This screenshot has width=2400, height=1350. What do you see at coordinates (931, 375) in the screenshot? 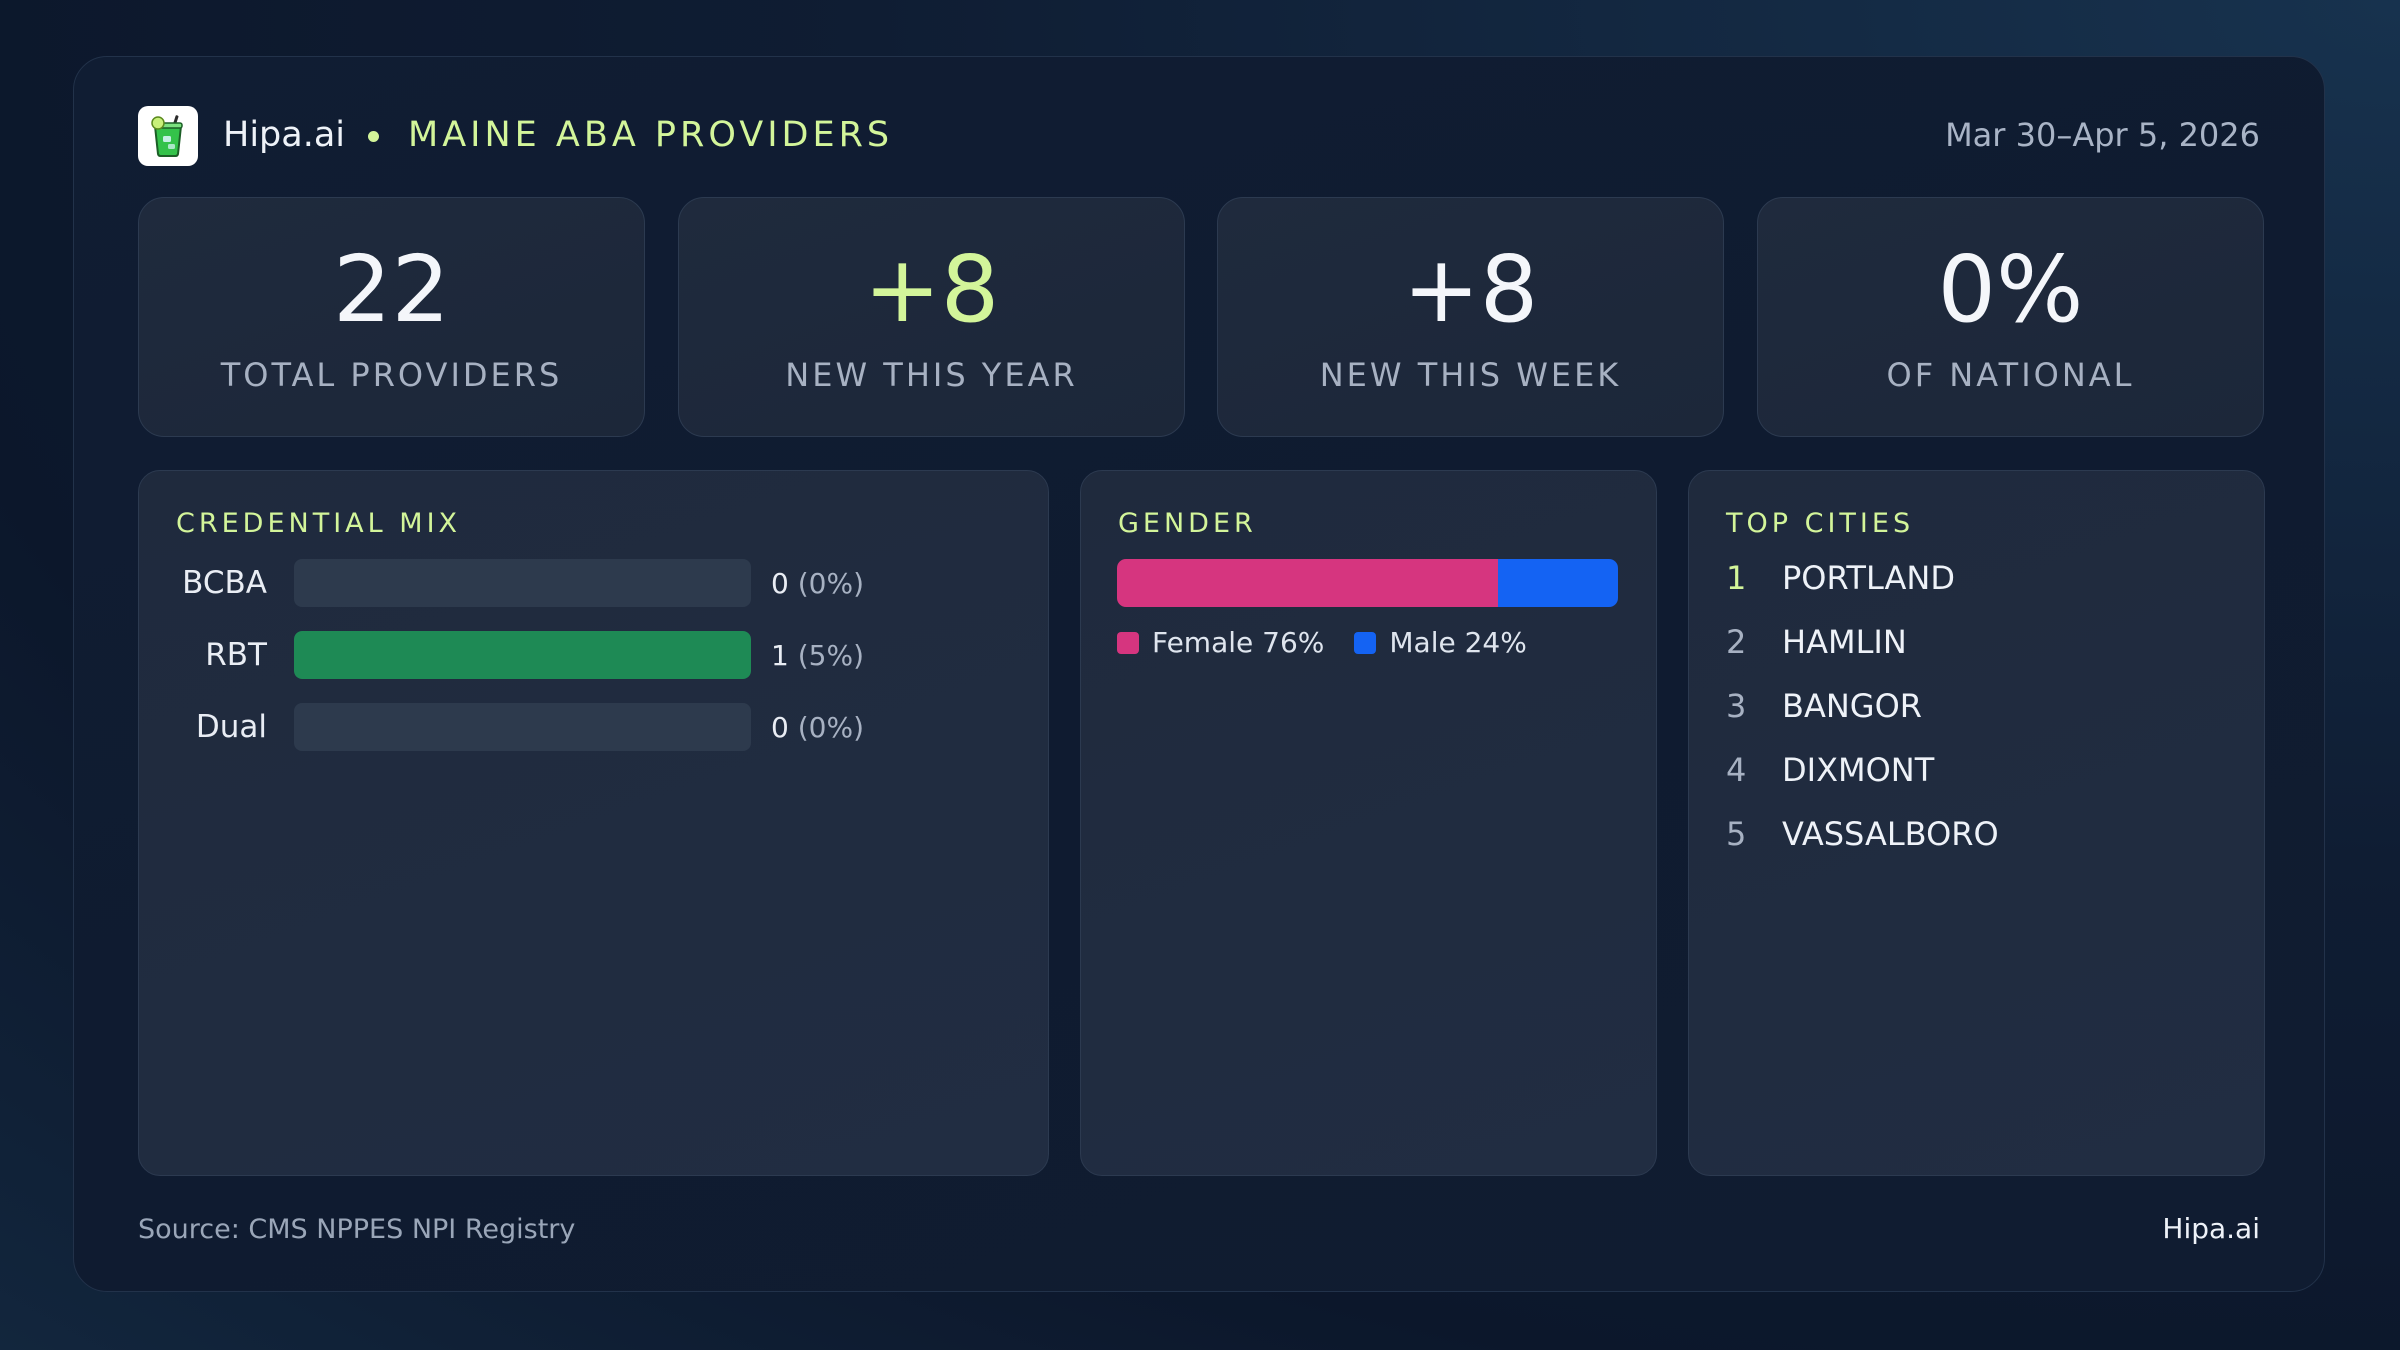
I see `stat-label: NEW THIS YEAR` at bounding box center [931, 375].